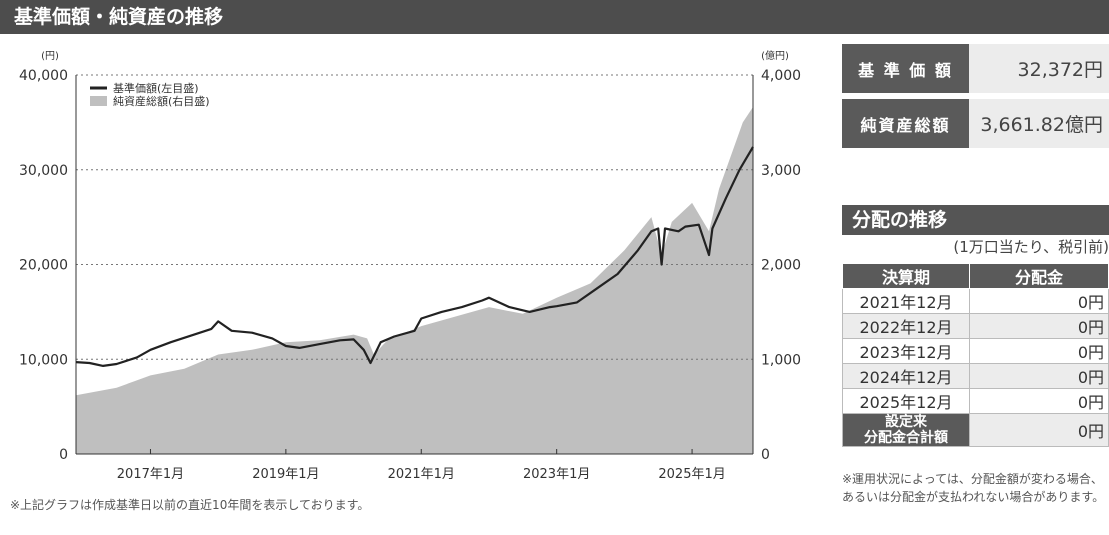 This screenshot has height=535, width=1109. What do you see at coordinates (775, 55) in the screenshot?
I see `right-axis-unit: (億円)` at bounding box center [775, 55].